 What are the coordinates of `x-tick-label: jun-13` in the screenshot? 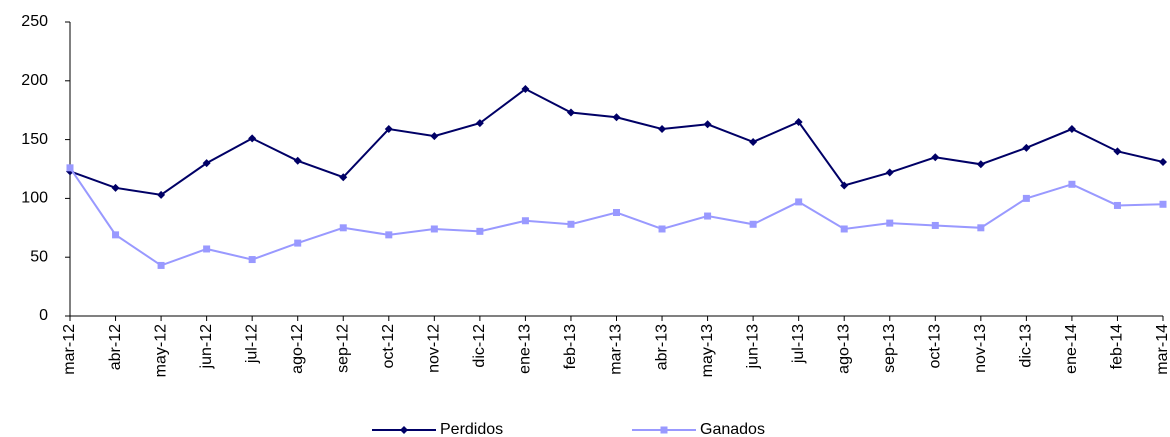 It's located at (752, 347).